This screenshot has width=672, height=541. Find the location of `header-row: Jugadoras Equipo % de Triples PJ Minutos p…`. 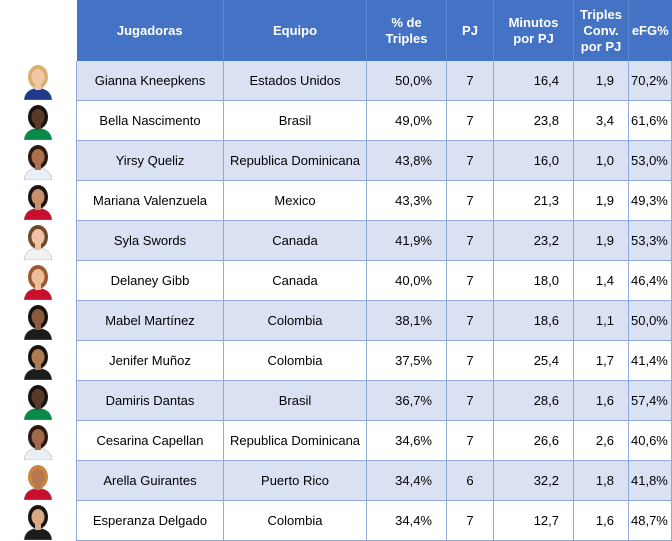

header-row: Jugadoras Equipo % de Triples PJ Minutos p… is located at coordinates (374, 30).